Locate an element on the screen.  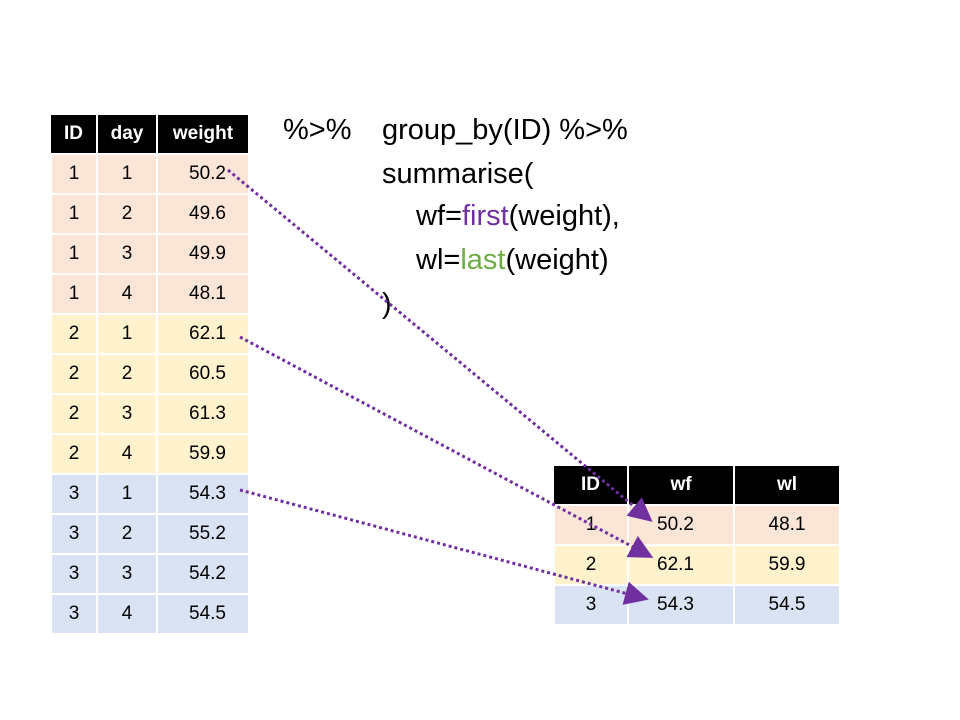
table-row: 3 54.3 54.5 is located at coordinates (697, 605).